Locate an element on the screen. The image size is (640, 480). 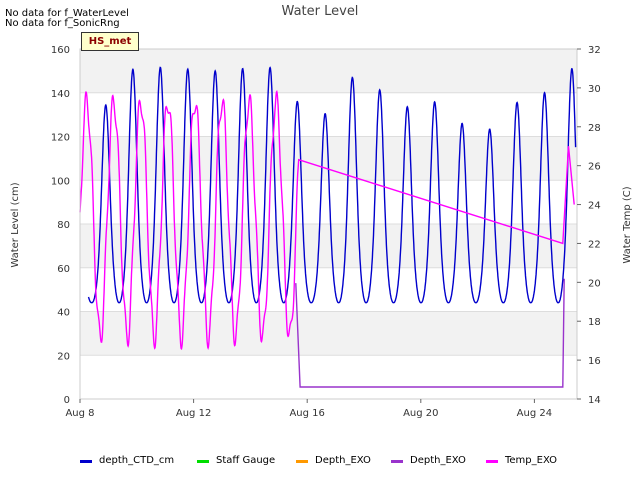
chart-title: Water Level is located at coordinates (320, 11).